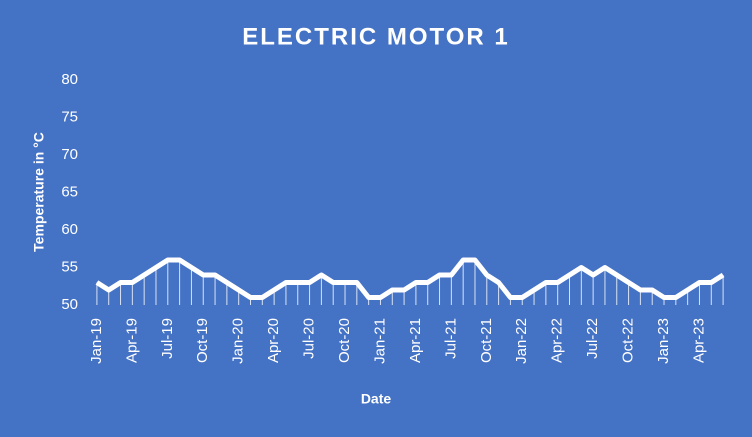  Describe the element at coordinates (486, 340) in the screenshot. I see `x-tick-label: Oct-21` at that location.